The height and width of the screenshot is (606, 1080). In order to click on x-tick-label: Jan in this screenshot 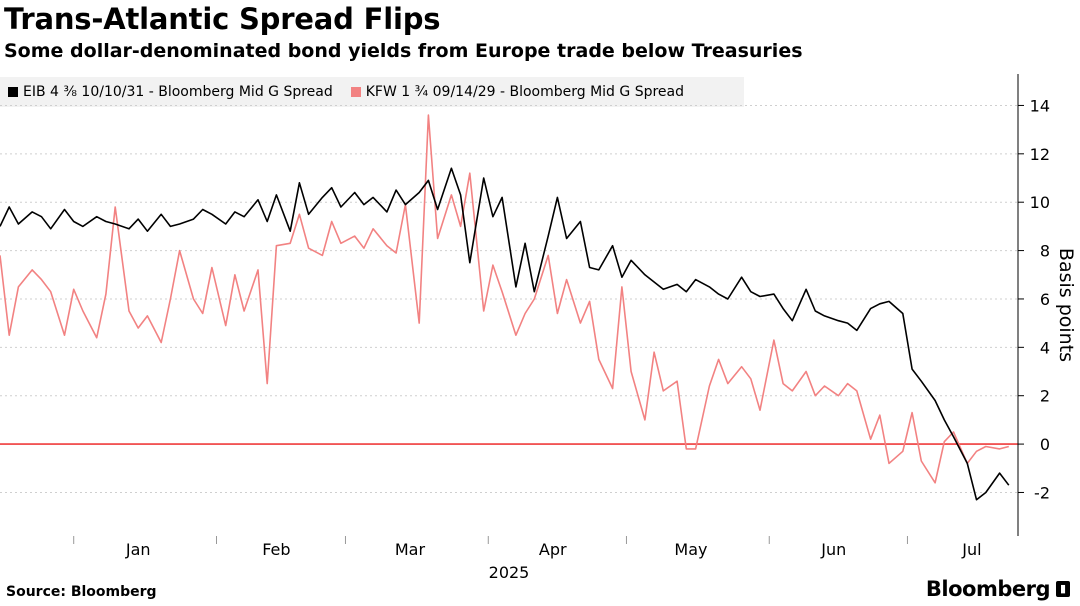, I will do `click(138, 549)`.